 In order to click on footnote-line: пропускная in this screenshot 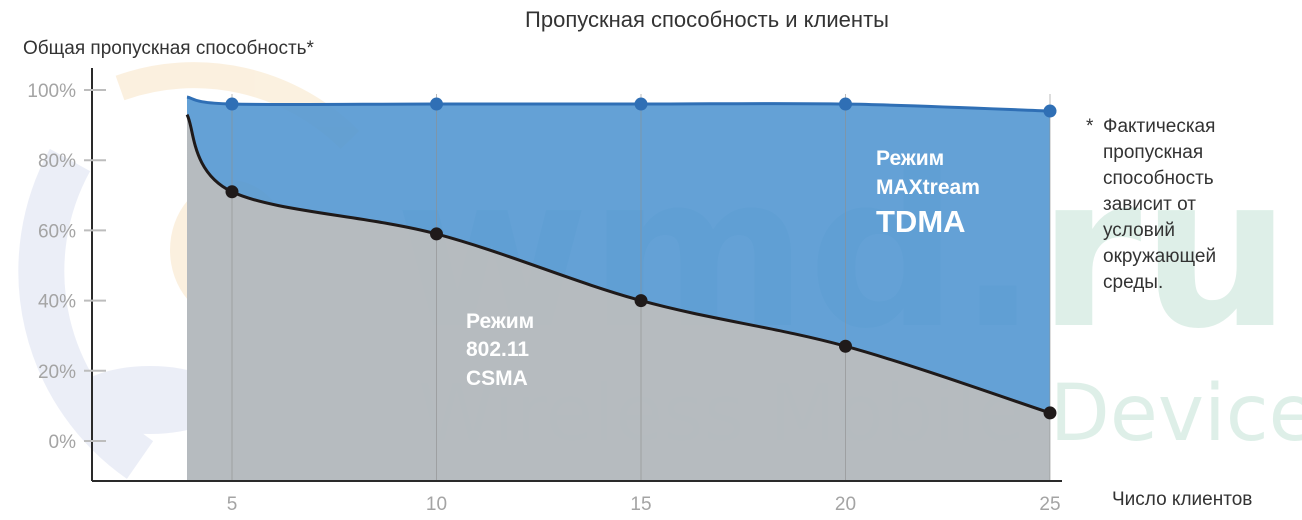, I will do `click(1153, 152)`.